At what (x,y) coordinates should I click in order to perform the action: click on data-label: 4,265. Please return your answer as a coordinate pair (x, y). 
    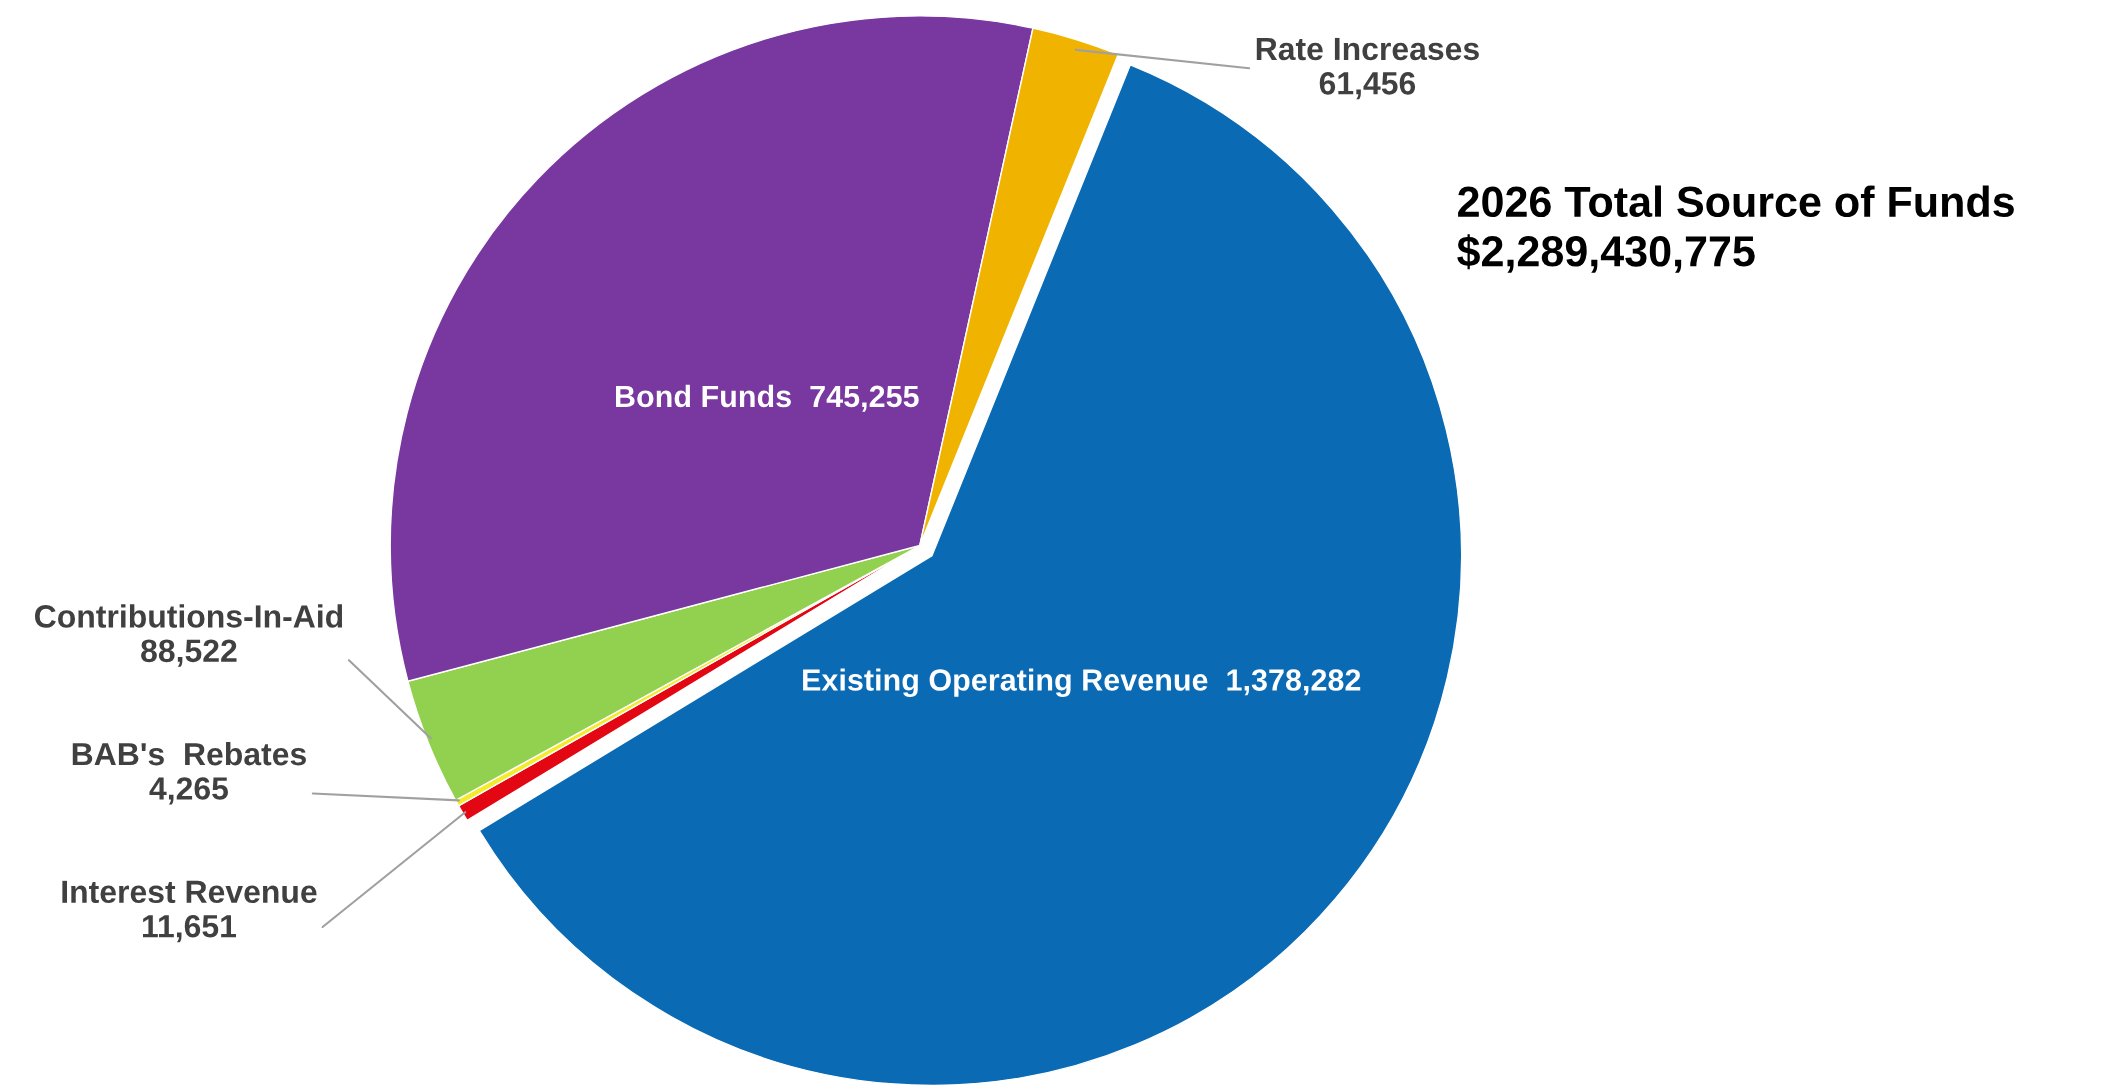
    Looking at the image, I should click on (189, 791).